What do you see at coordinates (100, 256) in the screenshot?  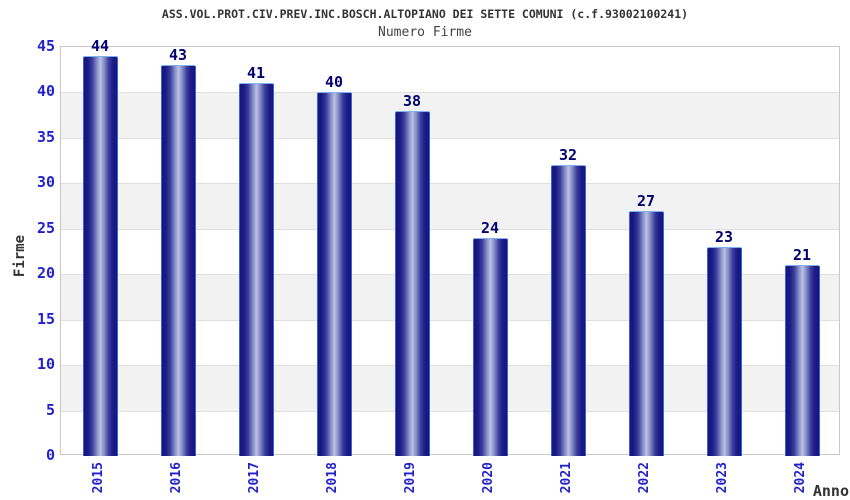 I see `bar-2015` at bounding box center [100, 256].